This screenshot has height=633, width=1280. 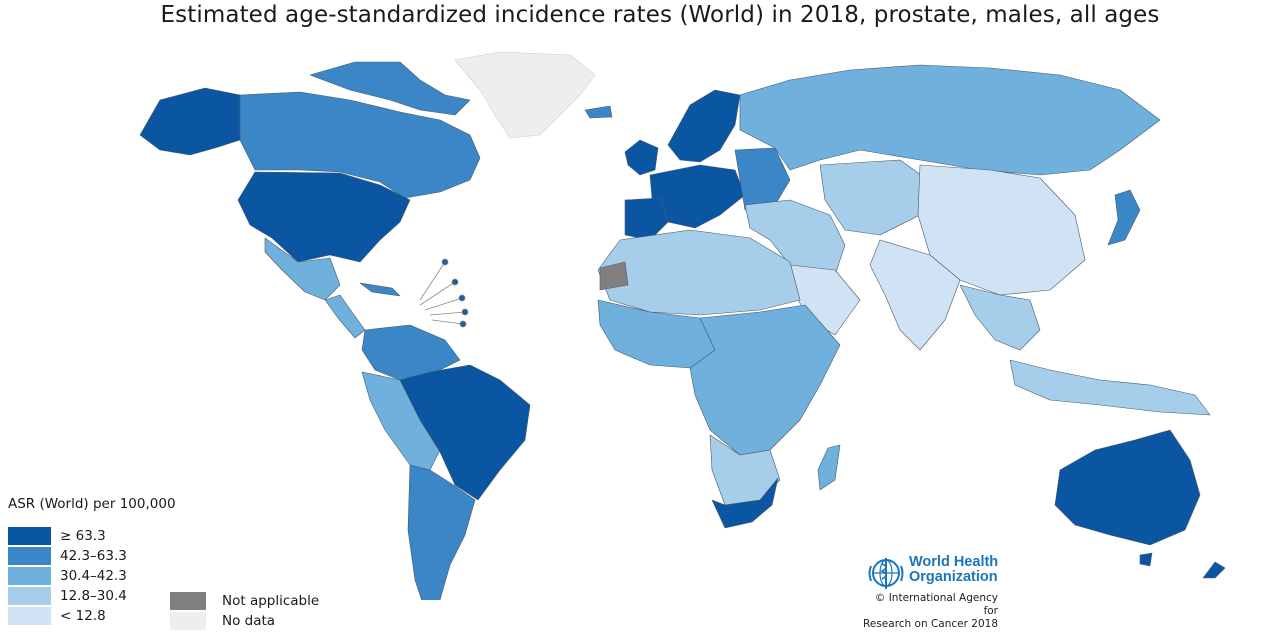 I want to click on iarc-credit-line-1: © International Agency for, so click(x=936, y=604).